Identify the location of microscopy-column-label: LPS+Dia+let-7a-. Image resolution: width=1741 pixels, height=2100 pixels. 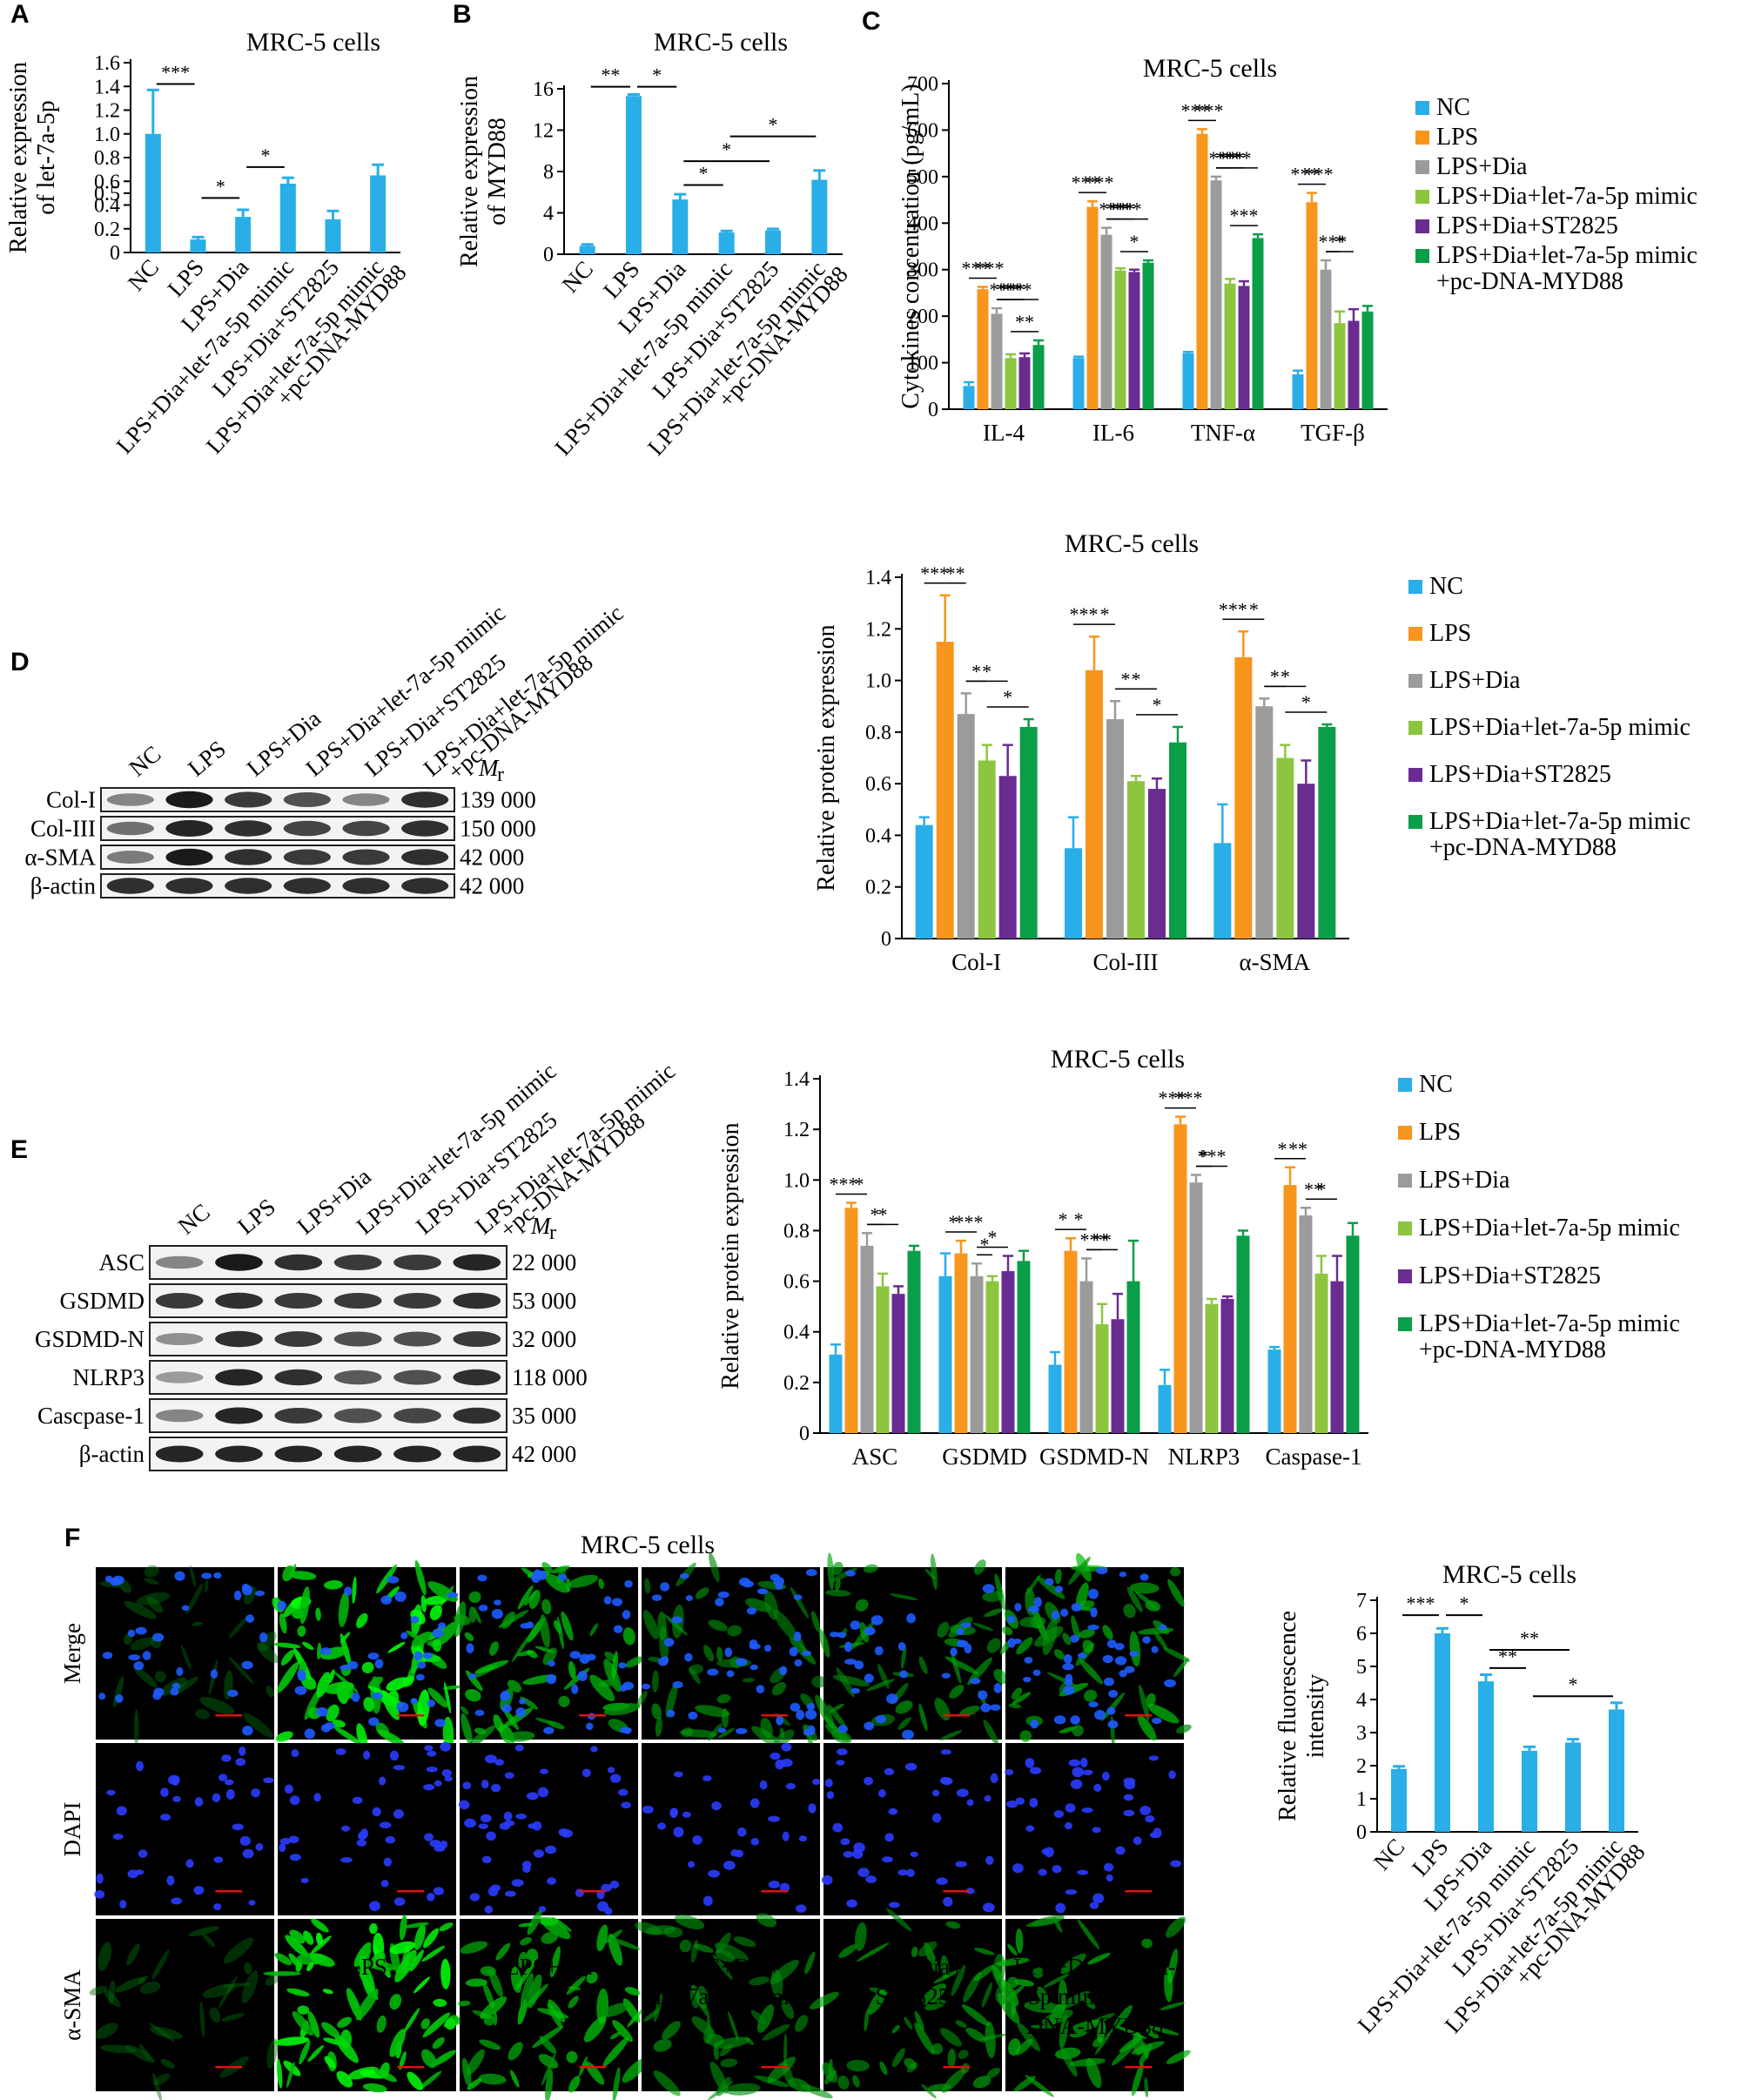
(1094, 1967).